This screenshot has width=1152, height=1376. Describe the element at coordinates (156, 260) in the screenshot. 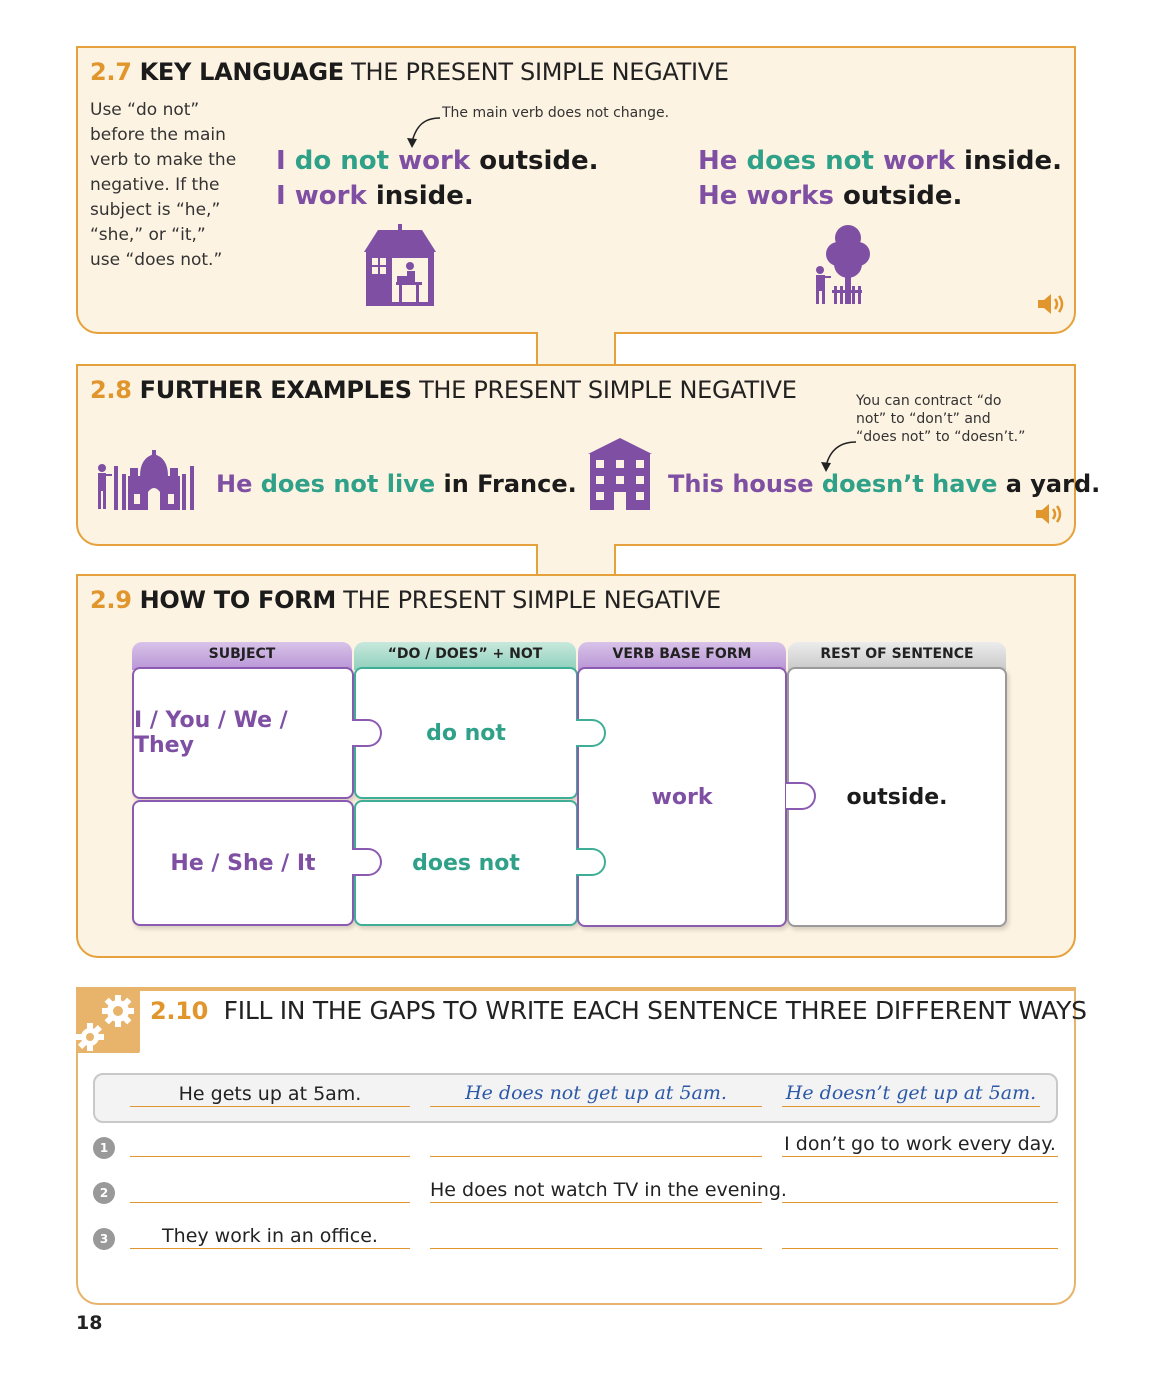

I see `intro-line: use “does not.”` at that location.